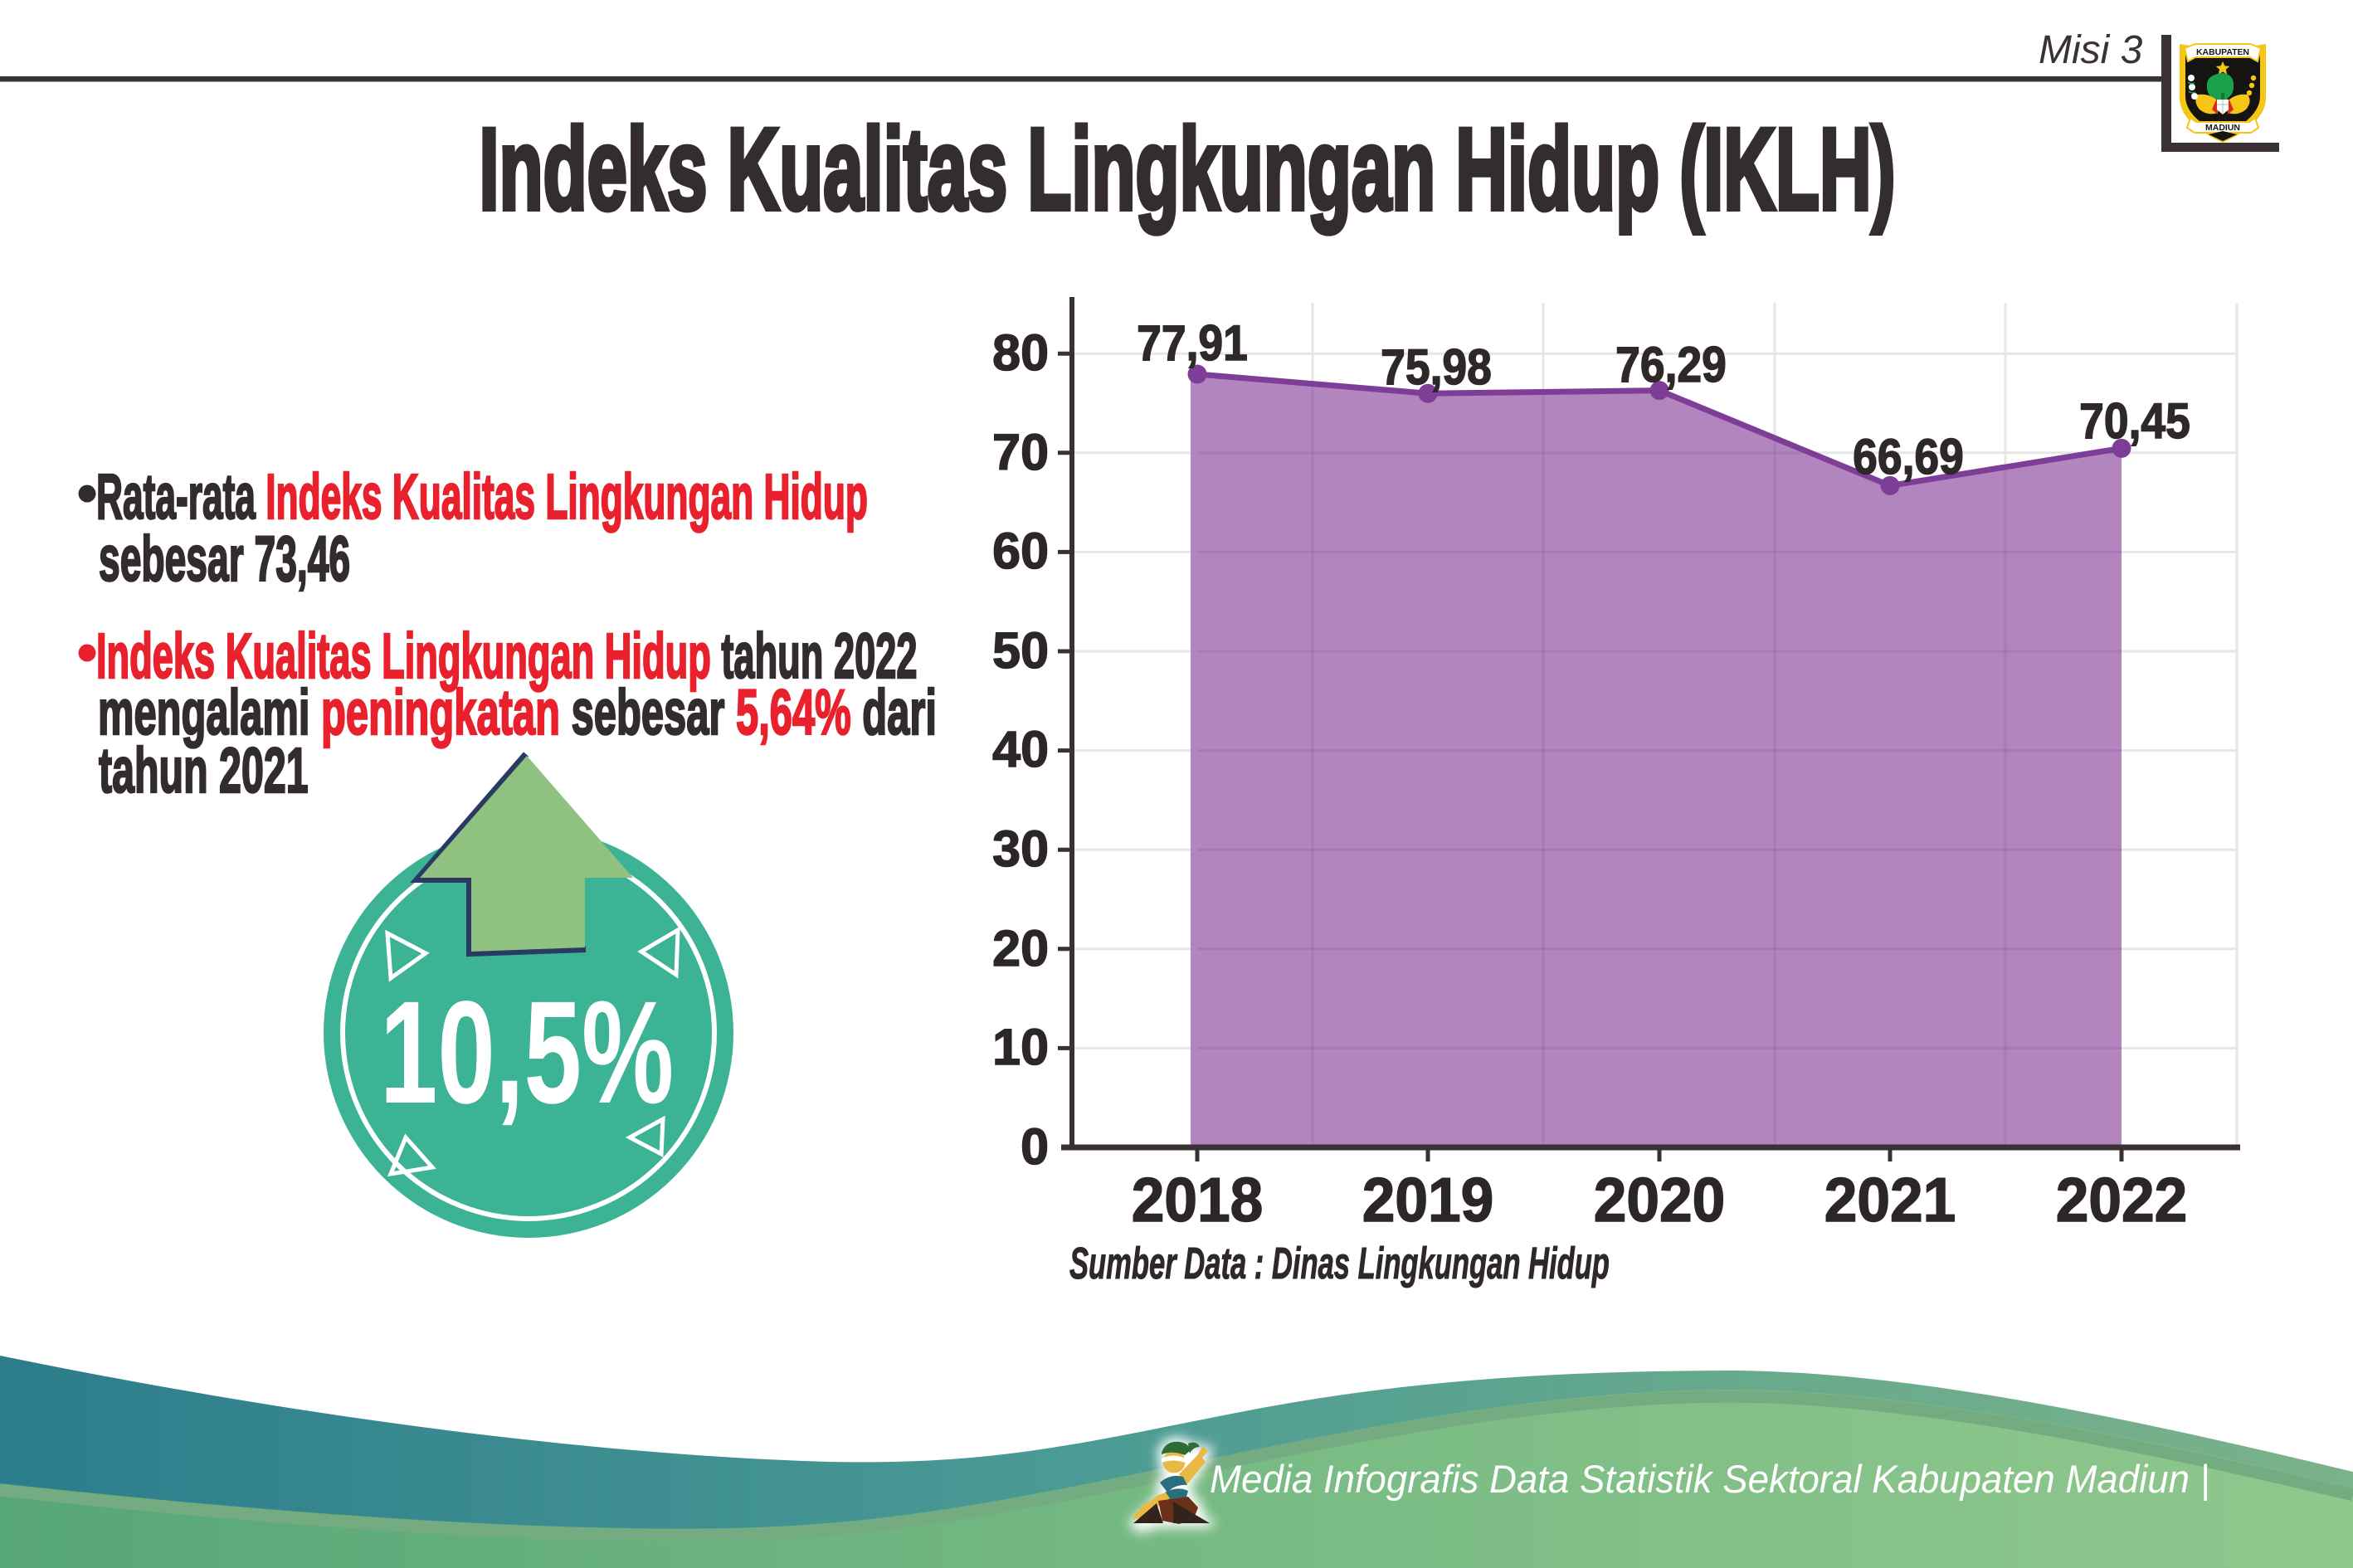 Image resolution: width=2353 pixels, height=1568 pixels. I want to click on svg-text: KABUPATEN, so click(2222, 52).